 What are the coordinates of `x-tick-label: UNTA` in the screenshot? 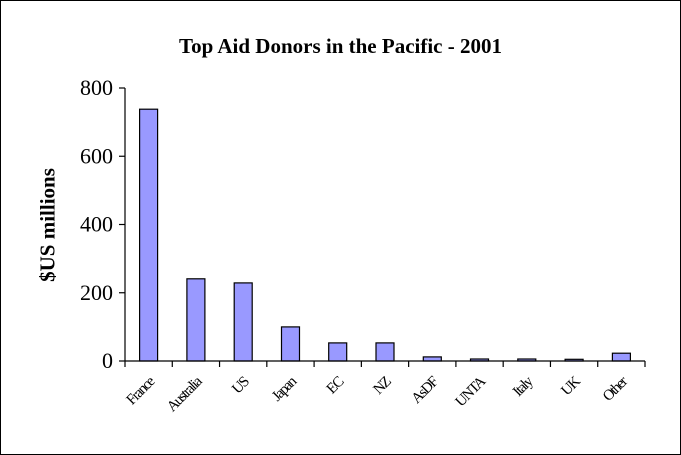 It's located at (471, 391).